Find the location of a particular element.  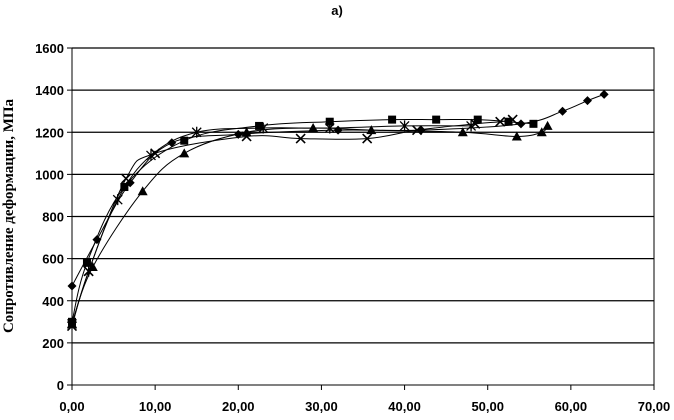

y-tick-label: 600 is located at coordinates (53, 259).